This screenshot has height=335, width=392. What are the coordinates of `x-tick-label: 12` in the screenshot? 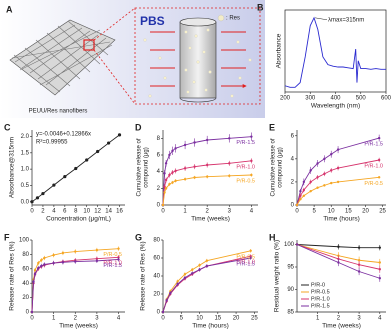 It's located at (97, 212).